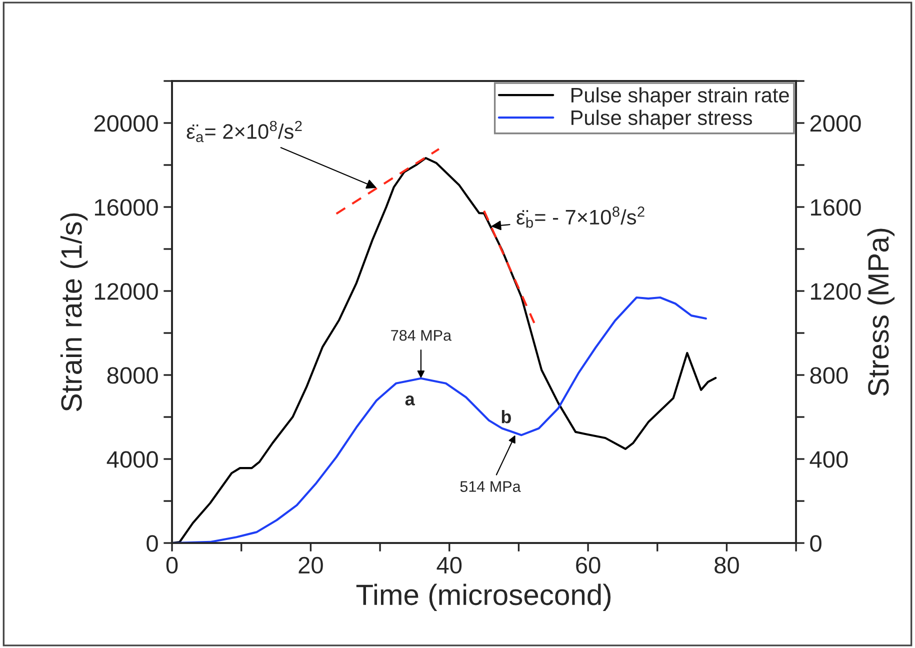  Describe the element at coordinates (726, 565) in the screenshot. I see `x-tick-label: 80` at that location.